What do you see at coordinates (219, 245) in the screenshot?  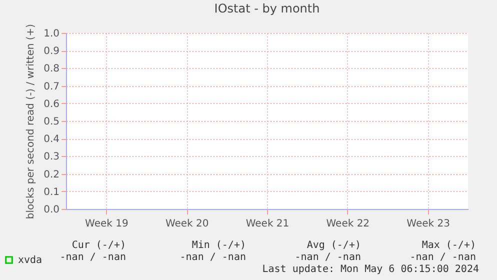 I see `text: Min (-/+)` at bounding box center [219, 245].